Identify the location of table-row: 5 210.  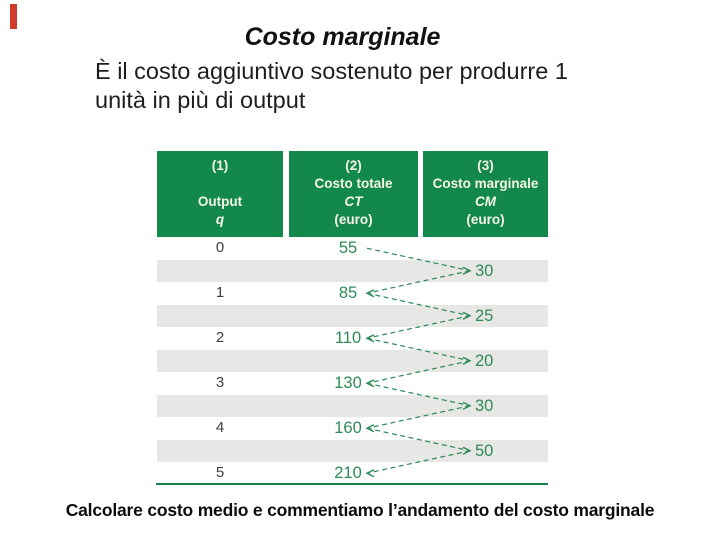
(352, 473).